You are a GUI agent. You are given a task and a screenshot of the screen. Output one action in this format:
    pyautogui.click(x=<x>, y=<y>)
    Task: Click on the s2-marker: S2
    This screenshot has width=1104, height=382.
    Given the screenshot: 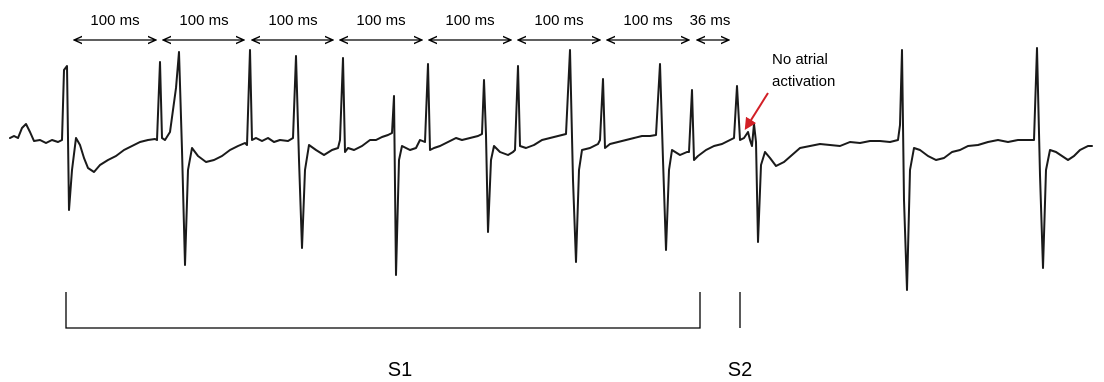 What is the action you would take?
    pyautogui.click(x=740, y=336)
    